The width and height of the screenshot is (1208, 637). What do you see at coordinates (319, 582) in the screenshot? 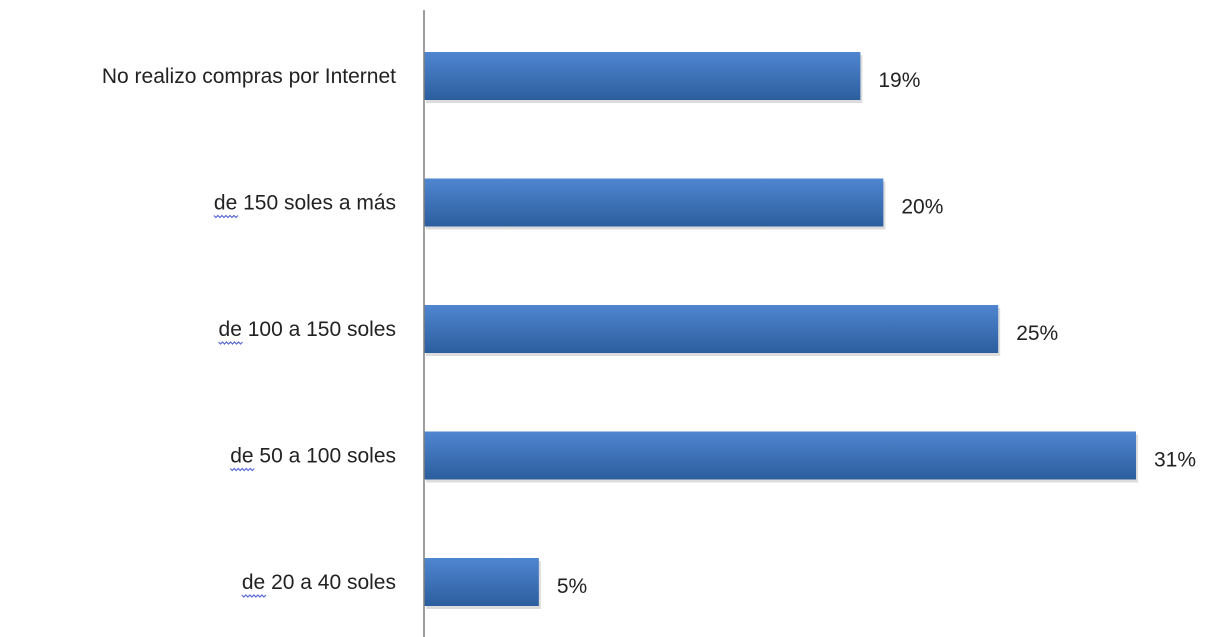
I see `category-label: de 20 a 40 soles` at bounding box center [319, 582].